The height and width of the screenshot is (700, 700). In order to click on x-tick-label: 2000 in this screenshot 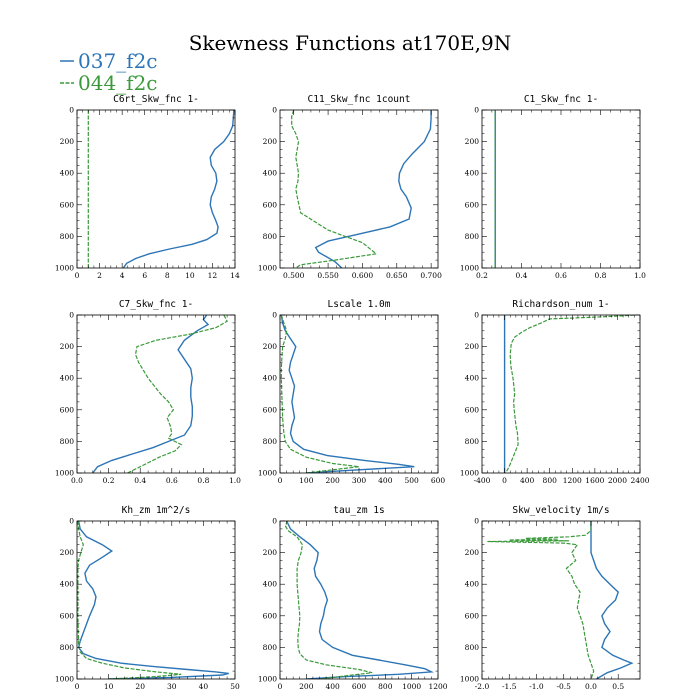, I will do `click(617, 480)`.